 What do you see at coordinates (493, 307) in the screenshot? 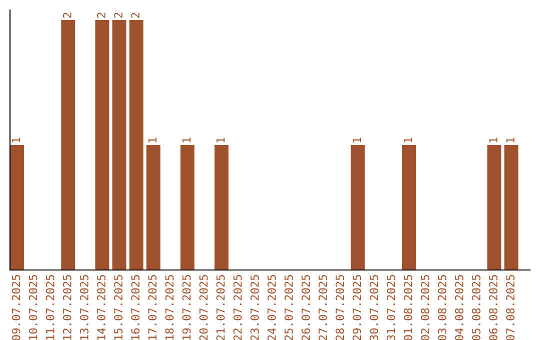
I see `x-tick-label: 06.08.2025` at bounding box center [493, 307].